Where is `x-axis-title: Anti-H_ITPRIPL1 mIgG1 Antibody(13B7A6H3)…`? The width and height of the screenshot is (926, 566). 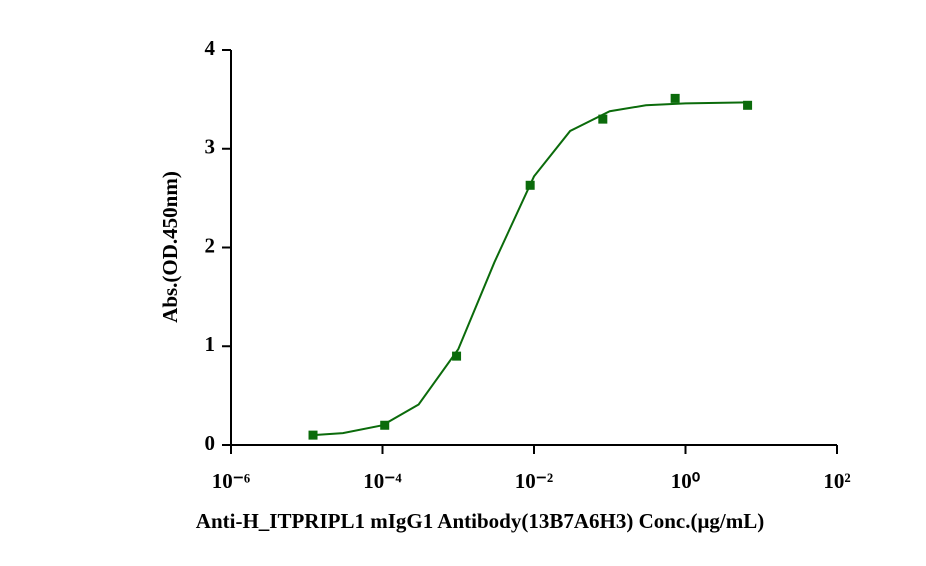 x-axis-title: Anti-H_ITPRIPL1 mIgG1 Antibody(13B7A6H3)… is located at coordinates (480, 521).